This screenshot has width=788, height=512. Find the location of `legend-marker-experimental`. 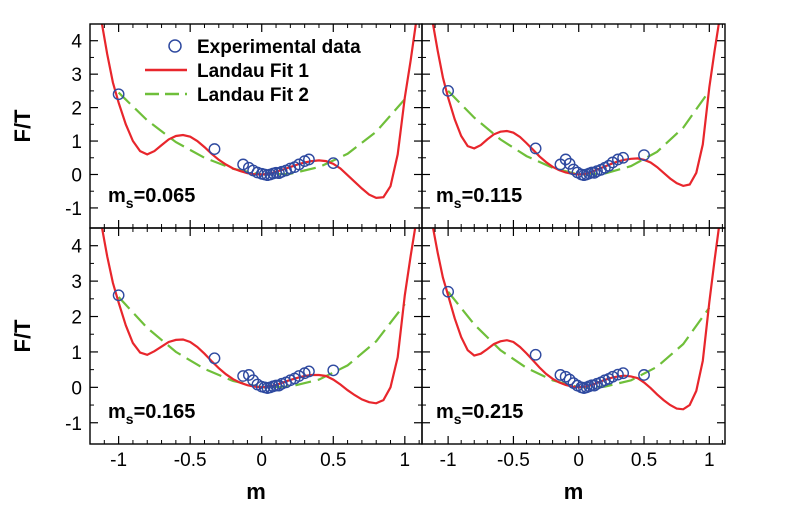

legend-marker-experimental is located at coordinates (175, 46).